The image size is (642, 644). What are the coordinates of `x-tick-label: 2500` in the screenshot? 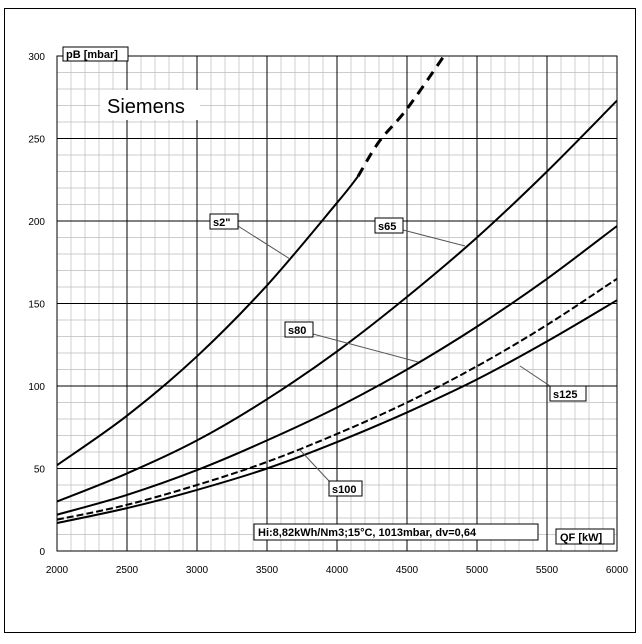 It's located at (127, 570).